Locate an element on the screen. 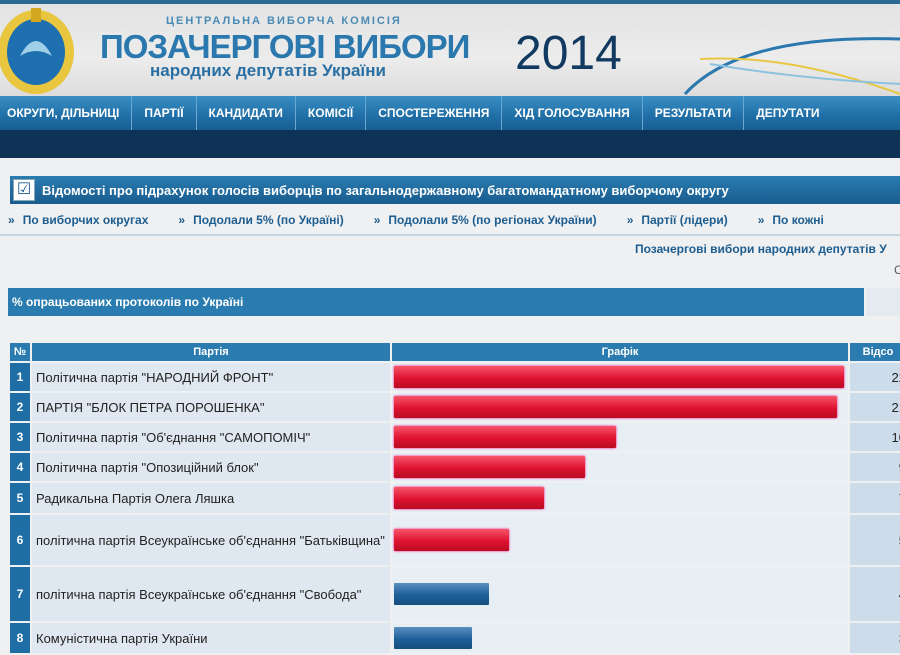 Image resolution: width=900 pixels, height=655 pixels. cvk-emblem-logo is located at coordinates (43, 50).